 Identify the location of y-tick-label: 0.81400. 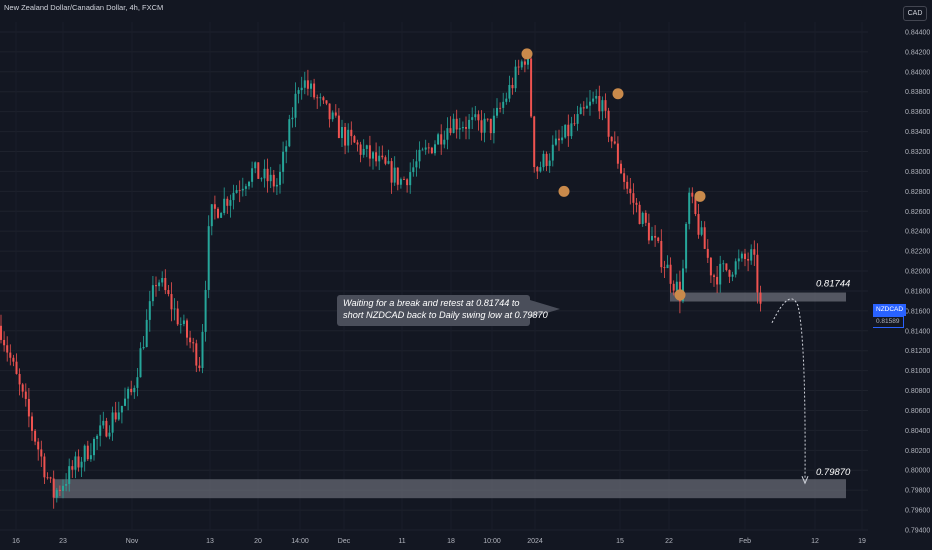
(917, 331).